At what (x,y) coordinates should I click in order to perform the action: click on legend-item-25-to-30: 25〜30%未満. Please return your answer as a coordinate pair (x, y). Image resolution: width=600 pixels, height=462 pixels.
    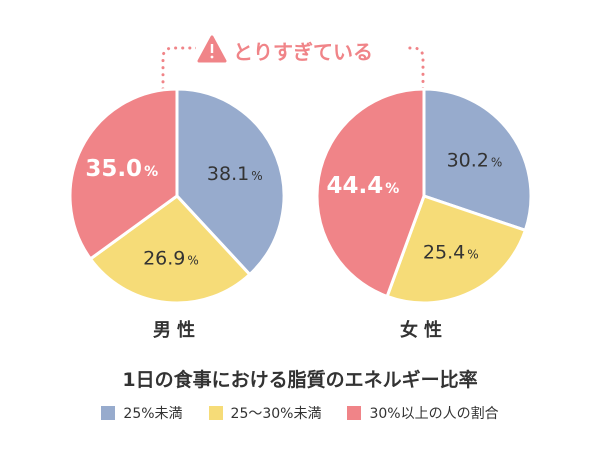
    Looking at the image, I should click on (265, 413).